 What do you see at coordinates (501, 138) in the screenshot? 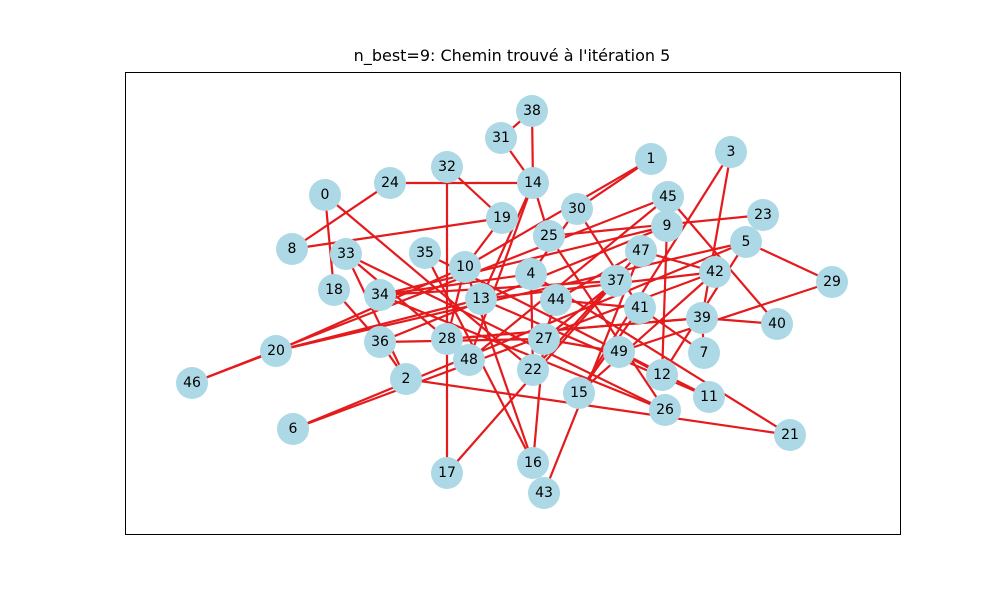
I see `node-31: 31` at bounding box center [501, 138].